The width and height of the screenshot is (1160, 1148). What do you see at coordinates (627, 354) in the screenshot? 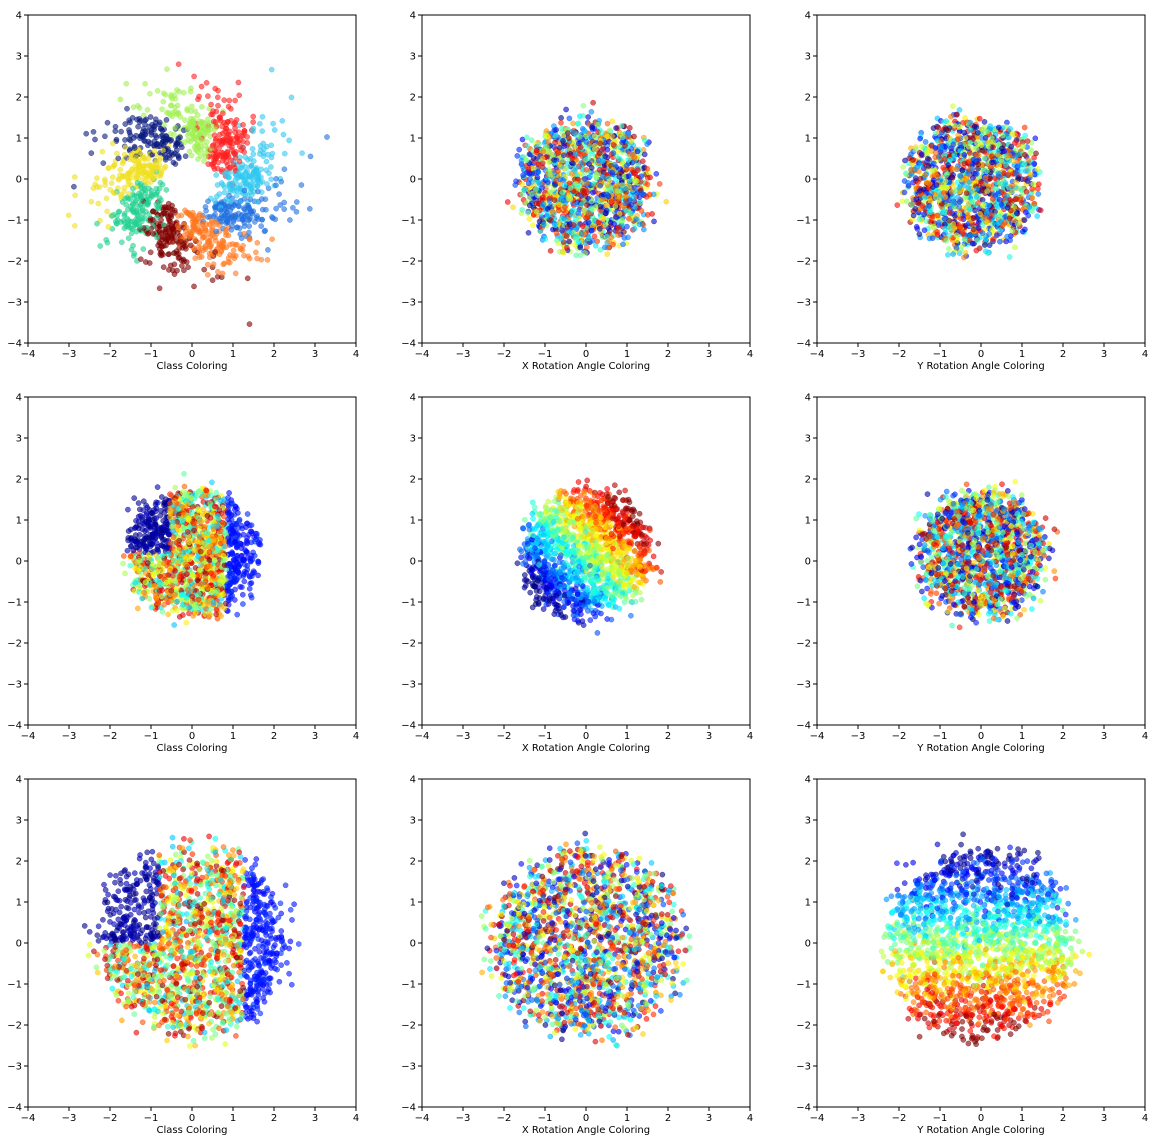
I see `x-tick-label: 1` at bounding box center [627, 354].